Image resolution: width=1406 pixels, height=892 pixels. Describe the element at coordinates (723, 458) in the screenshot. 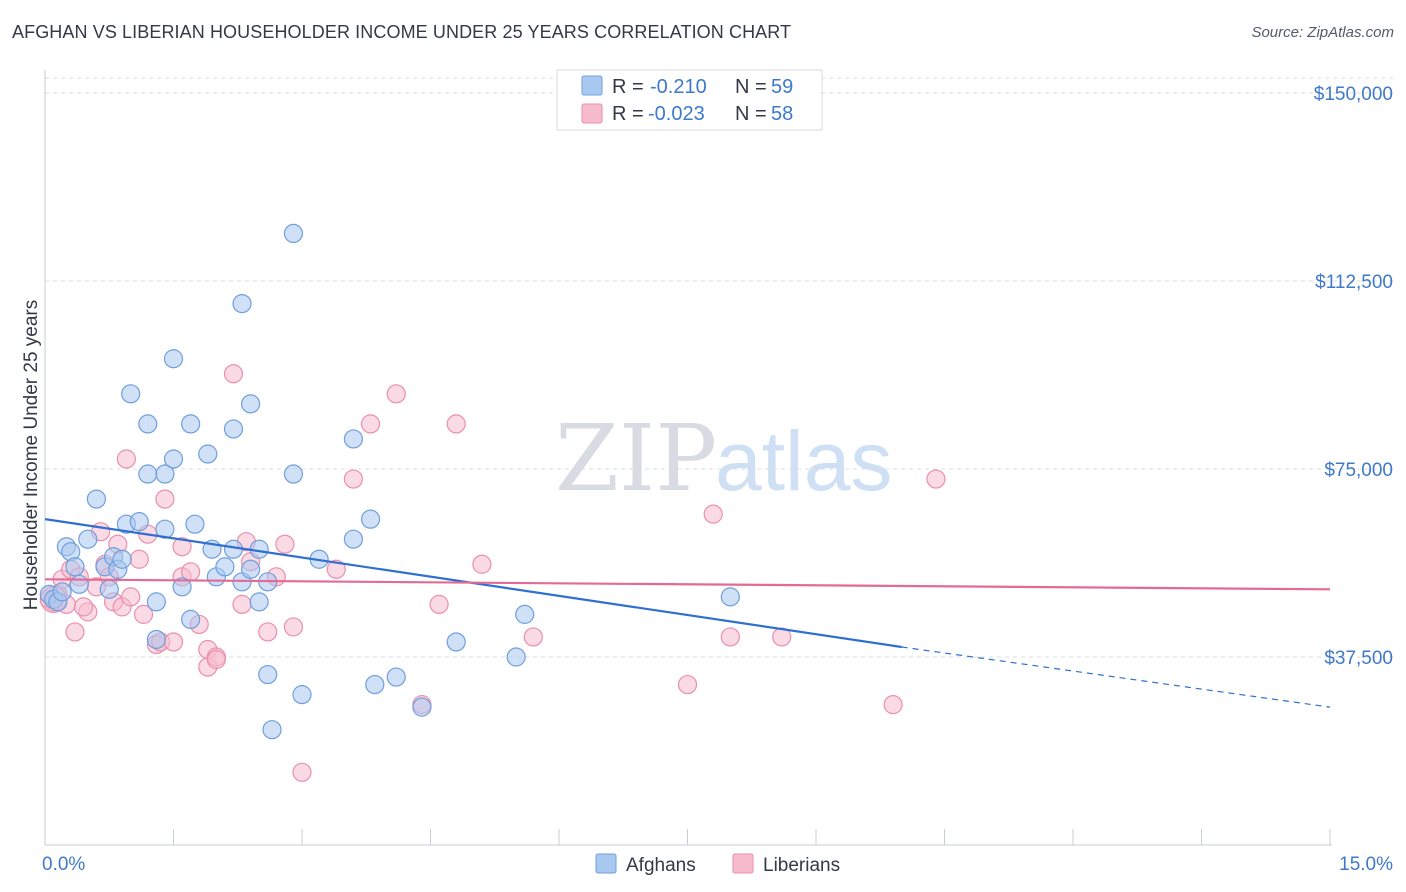

I see `watermark: ZIP atlas` at that location.